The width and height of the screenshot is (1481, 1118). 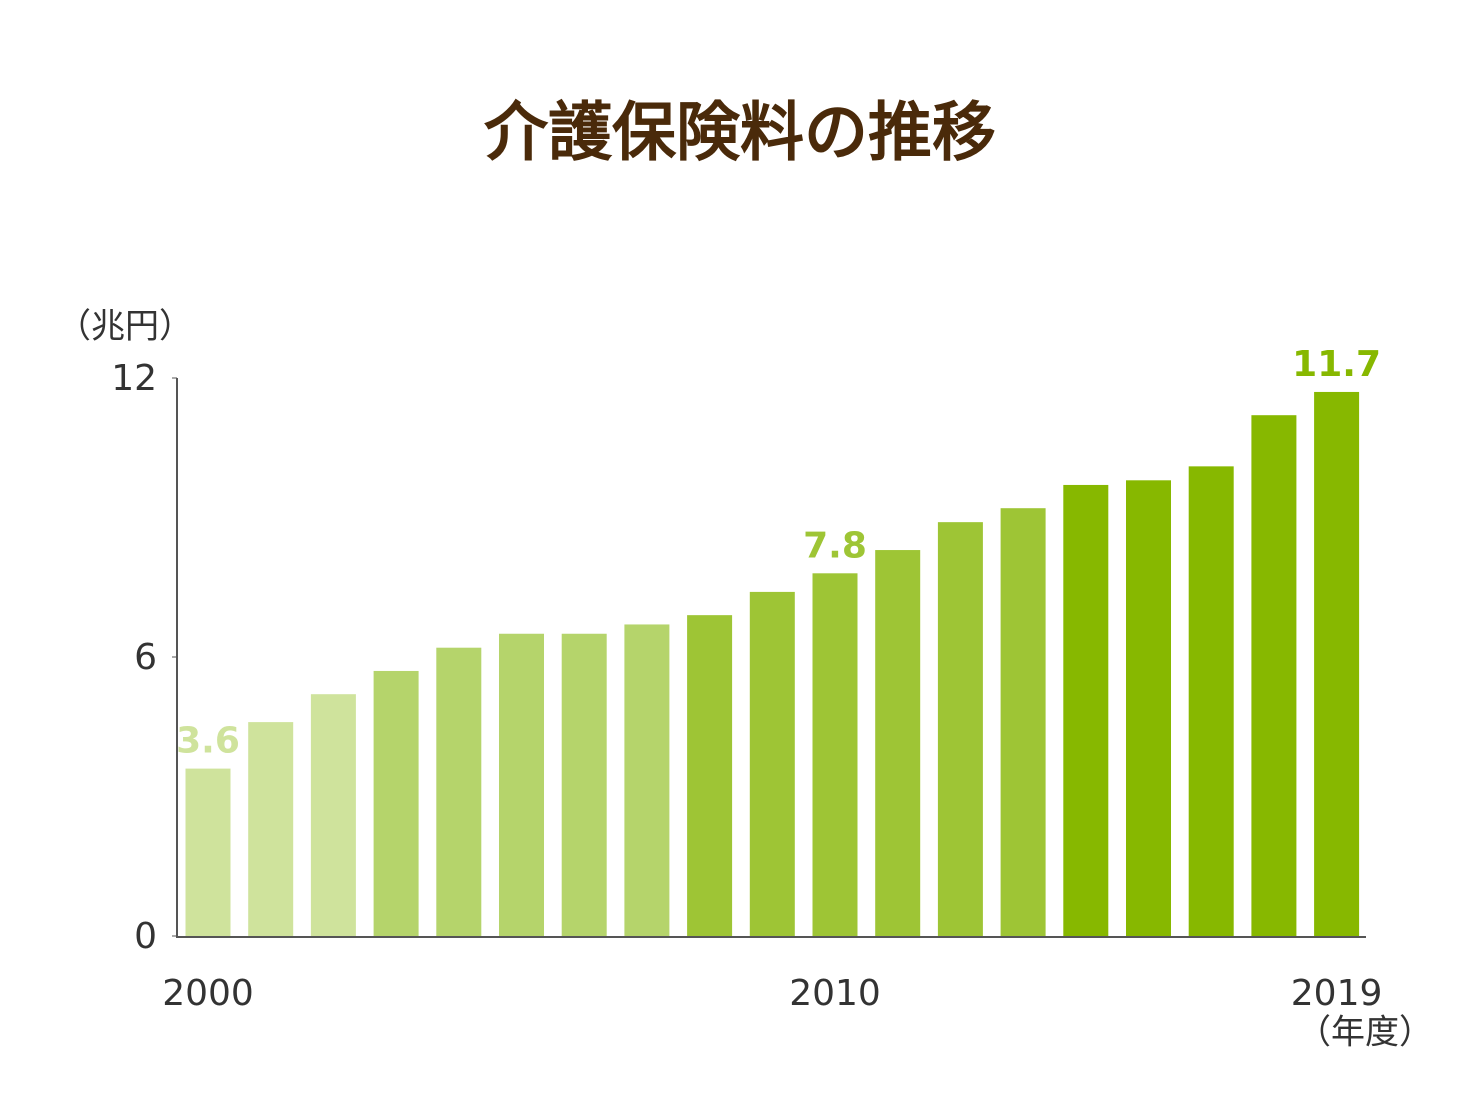 I want to click on x-tick-label: 2019, so click(x=1337, y=993).